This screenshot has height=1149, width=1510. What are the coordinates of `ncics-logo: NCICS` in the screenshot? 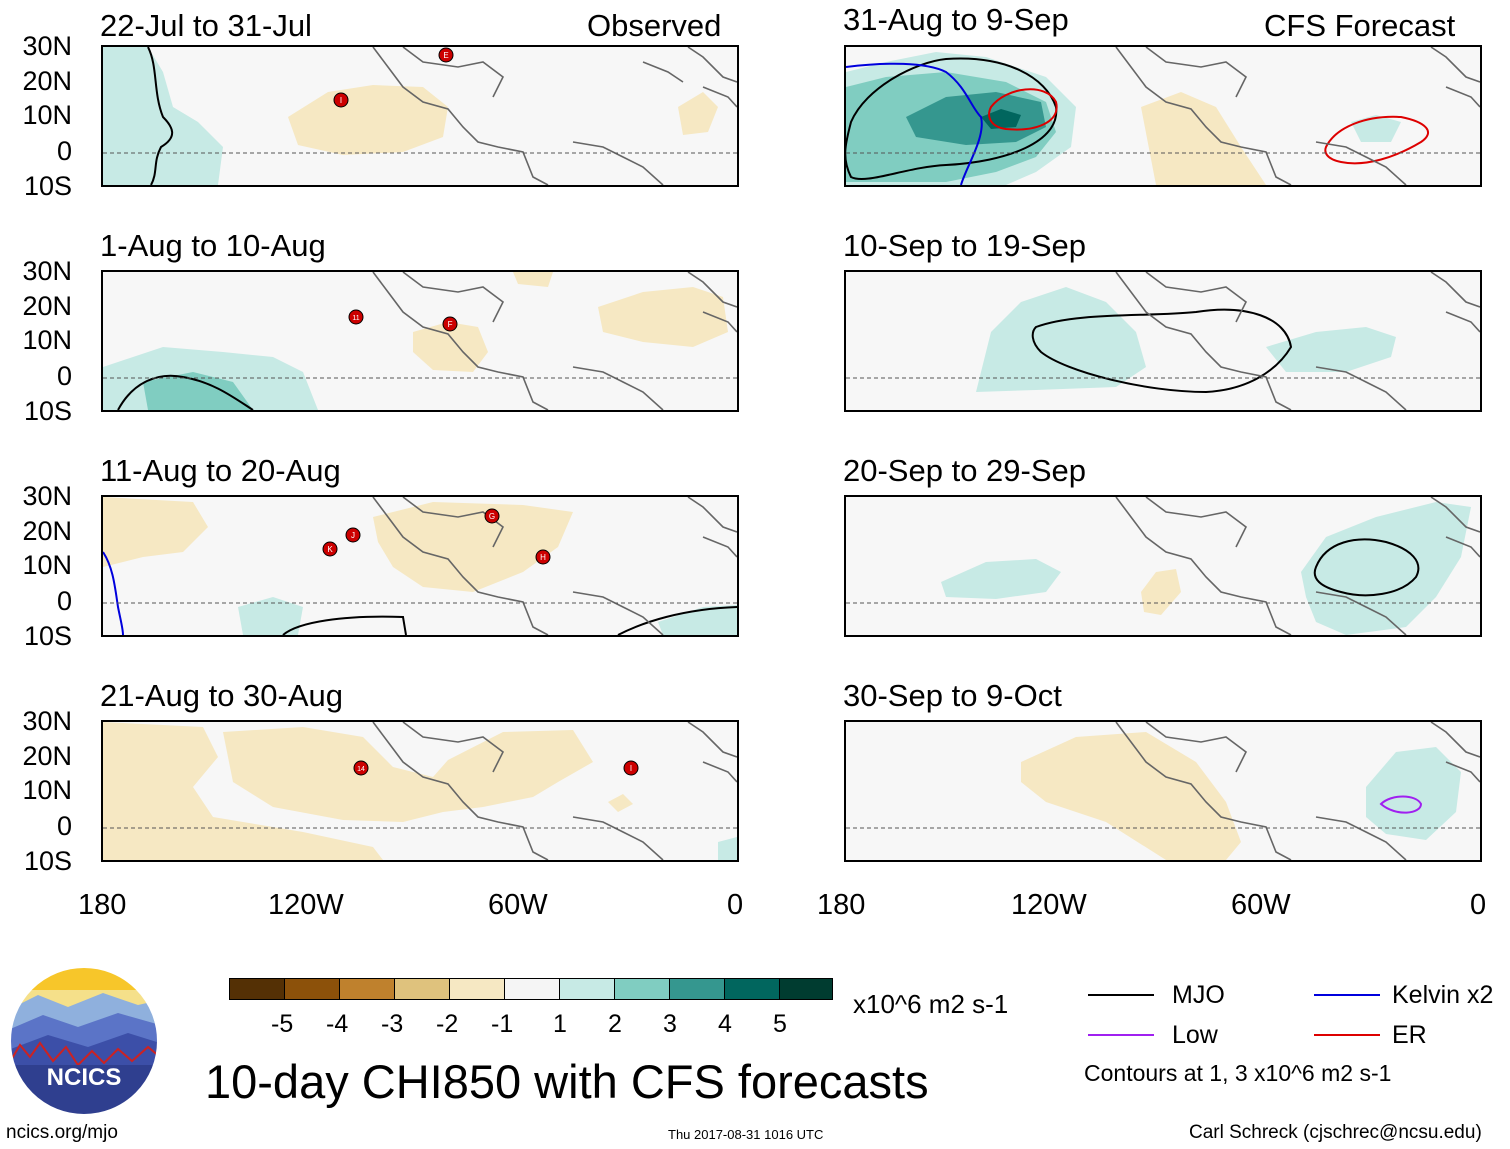 It's located at (84, 1041).